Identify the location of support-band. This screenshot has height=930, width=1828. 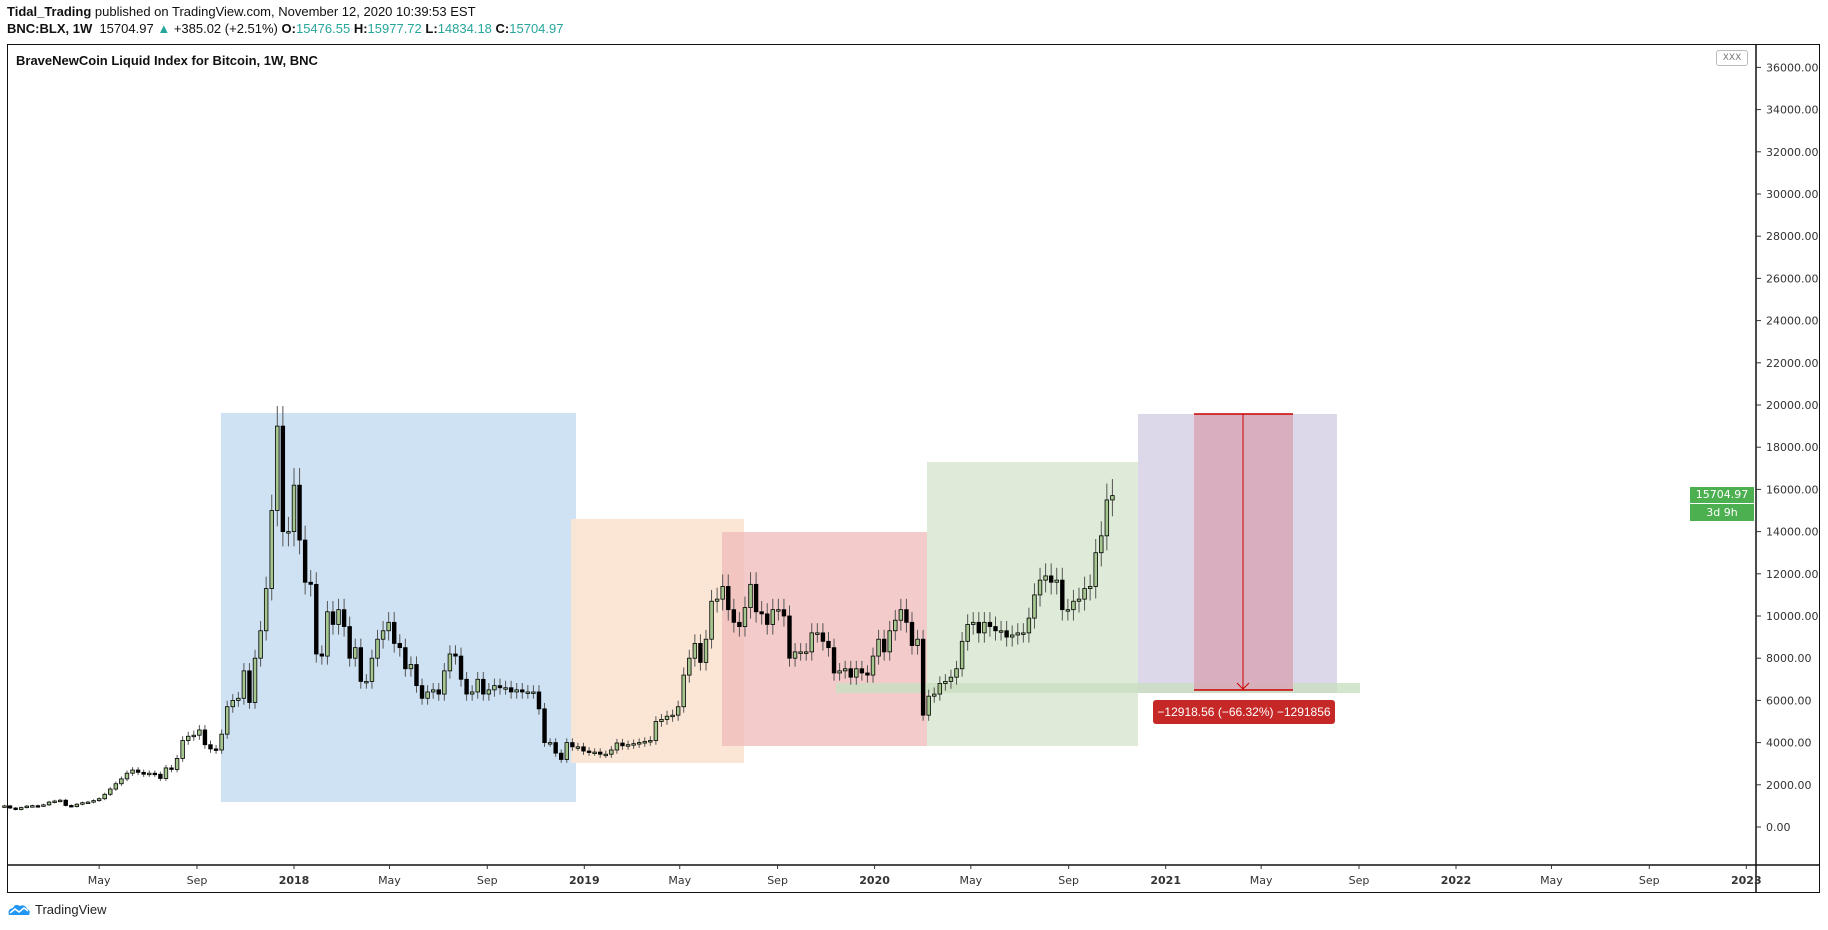
(1098, 688).